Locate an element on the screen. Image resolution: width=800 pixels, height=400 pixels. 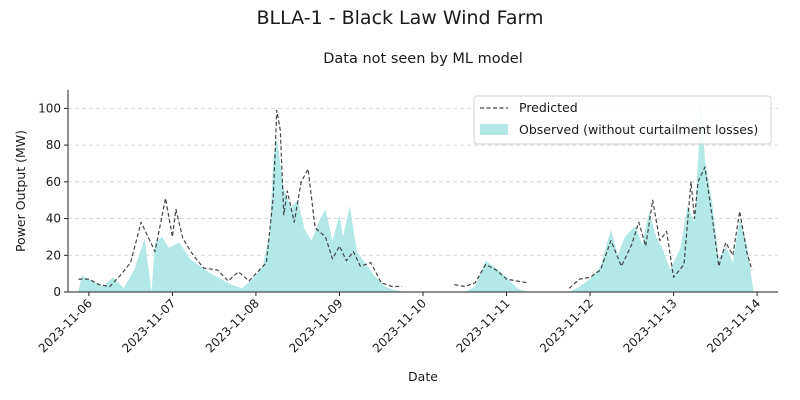
y-tick-label: 60 is located at coordinates (53, 182).